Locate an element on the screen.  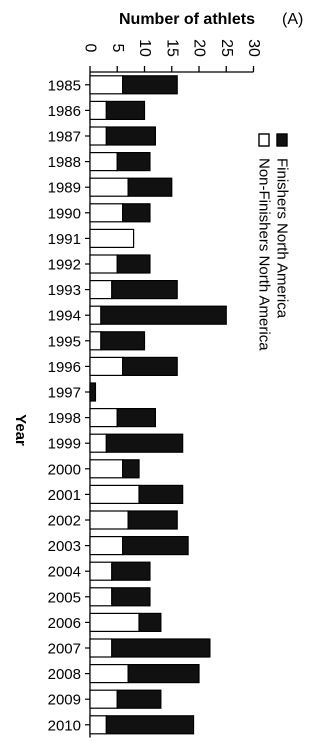
panel-label: (A) is located at coordinates (292, 19).